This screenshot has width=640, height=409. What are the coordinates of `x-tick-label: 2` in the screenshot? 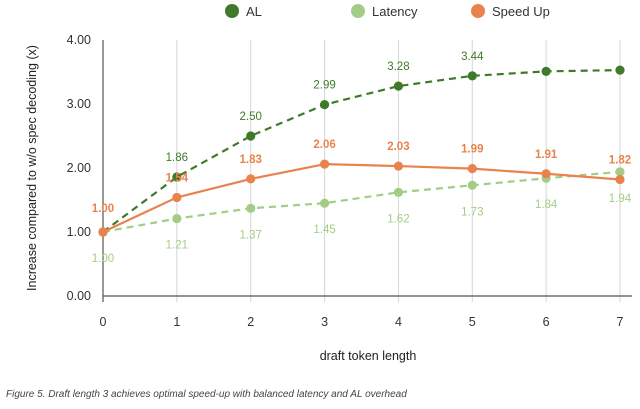 It's located at (250, 322).